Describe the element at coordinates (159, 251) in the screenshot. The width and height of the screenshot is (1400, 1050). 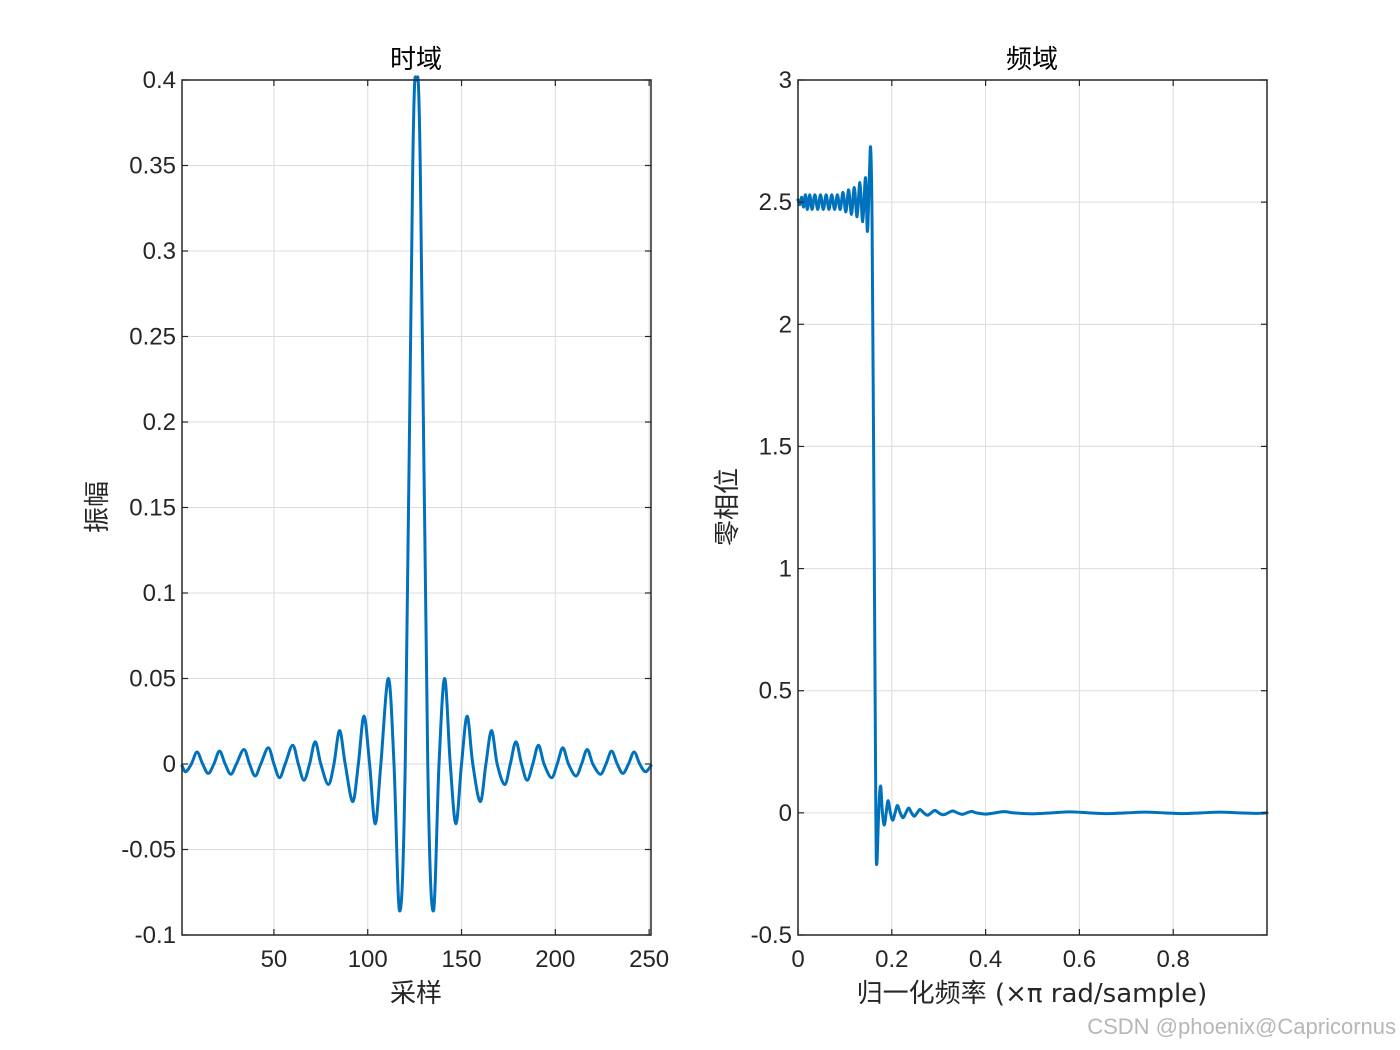
I see `time-domain-ytick-label: 0.3` at that location.